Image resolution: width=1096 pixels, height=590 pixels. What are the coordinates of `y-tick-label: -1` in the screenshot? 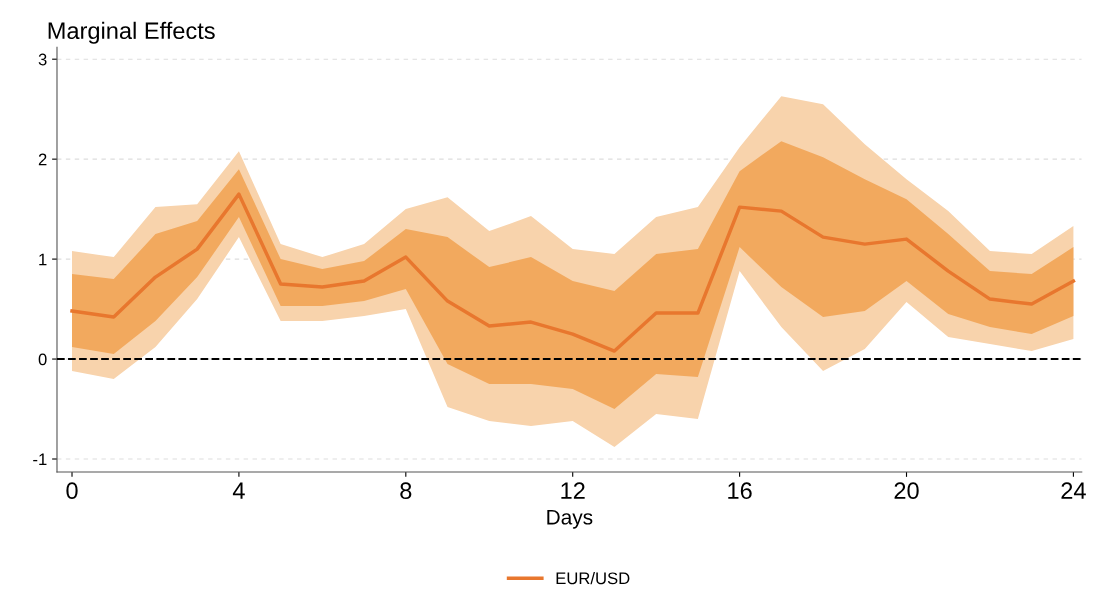 It's located at (40, 459).